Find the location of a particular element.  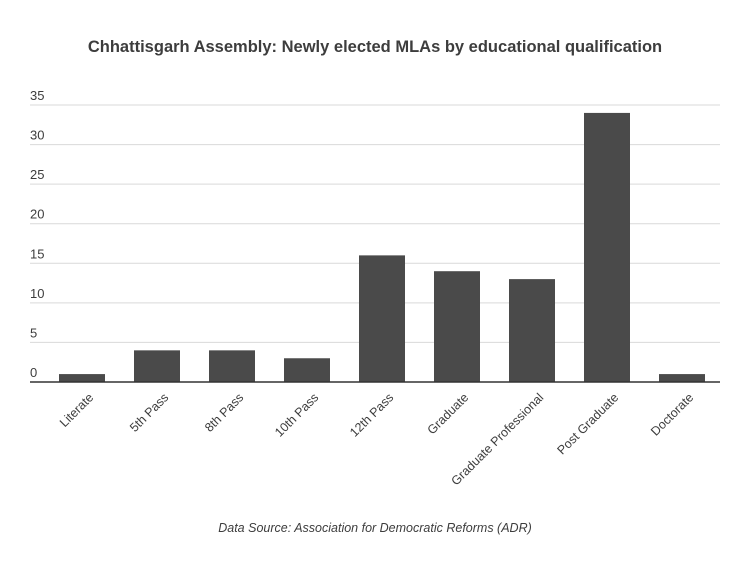

bar-10th-pass is located at coordinates (307, 370).